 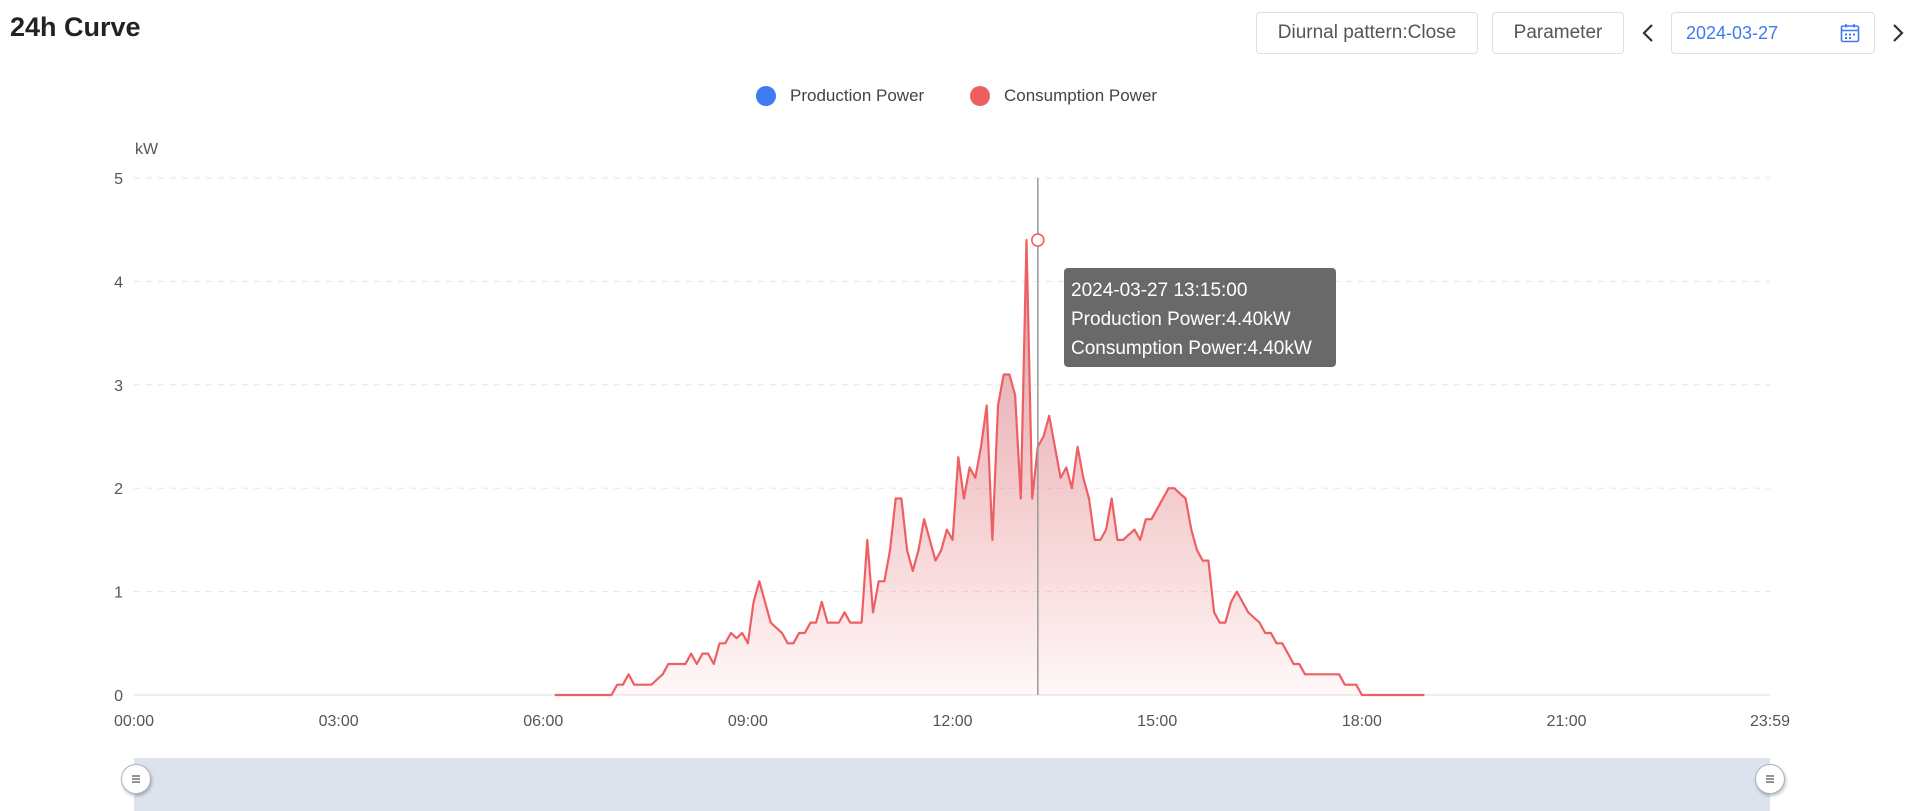 What do you see at coordinates (1157, 721) in the screenshot?
I see `x-tick-label: 15:00` at bounding box center [1157, 721].